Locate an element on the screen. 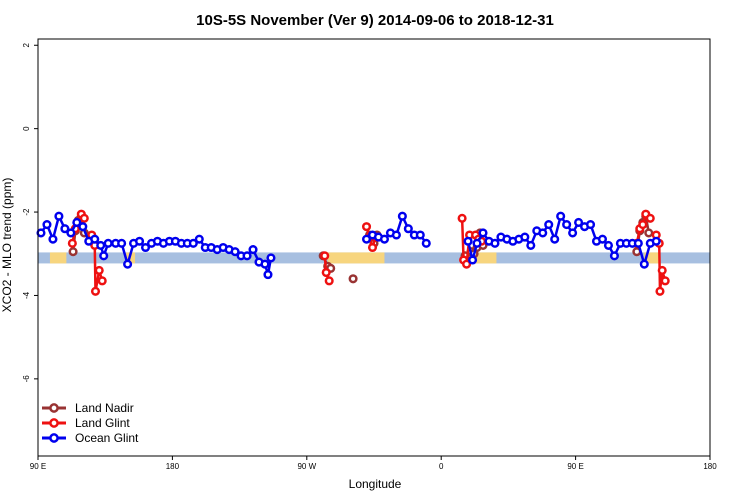  x-tick-label-3: 0 is located at coordinates (441, 466).